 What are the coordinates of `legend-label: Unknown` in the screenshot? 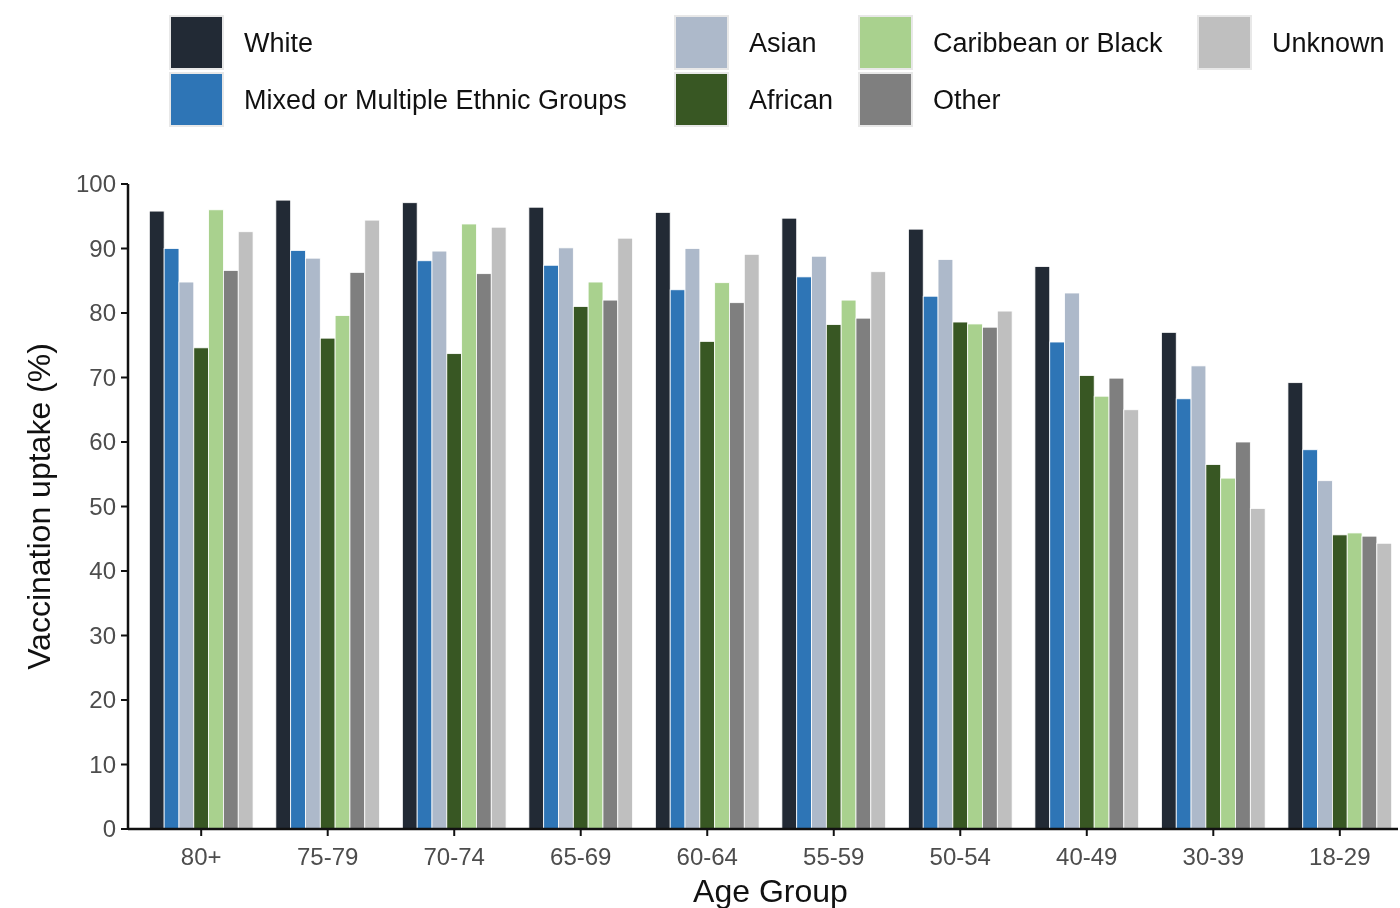 It's located at (1328, 43).